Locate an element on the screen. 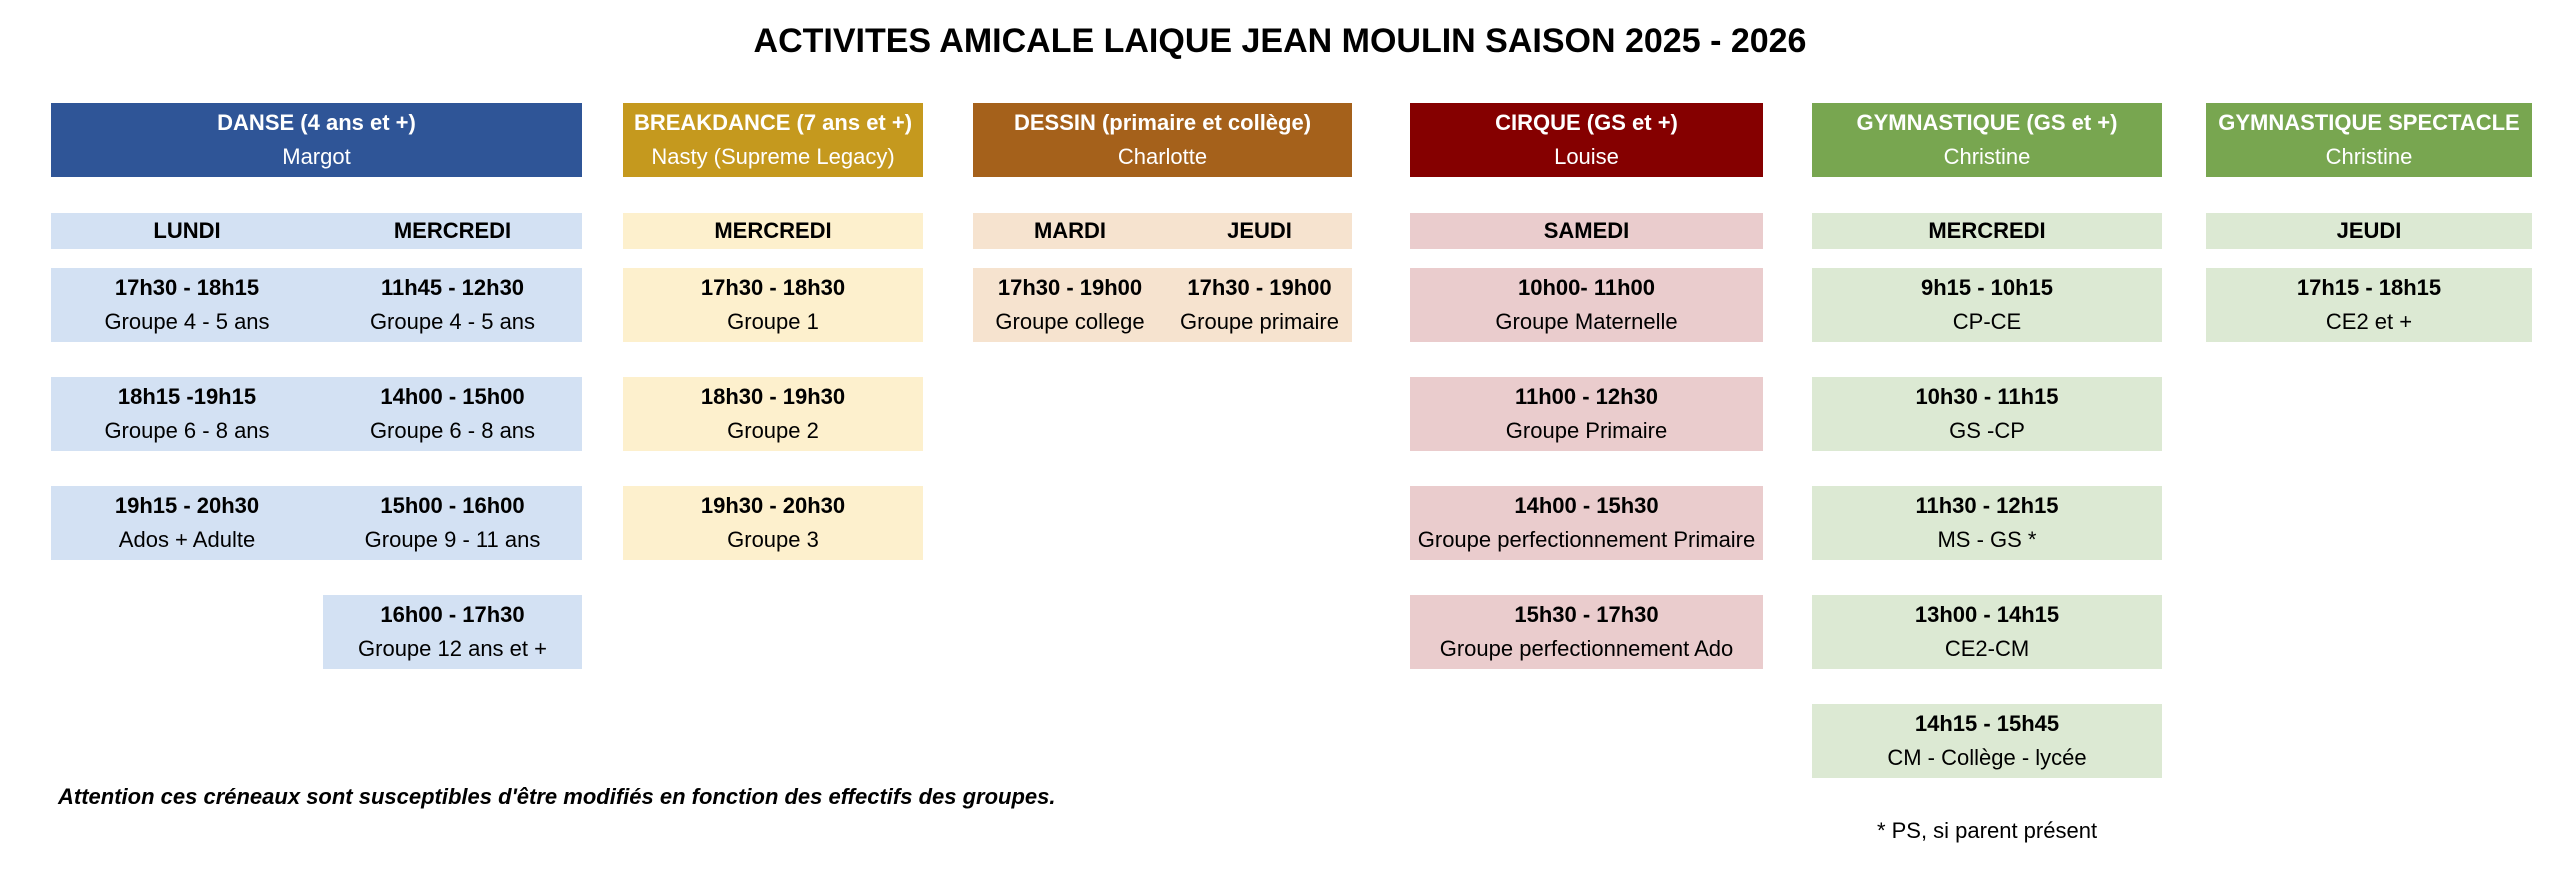 Image resolution: width=2560 pixels, height=886 pixels. footnote: * PS, si parent présent is located at coordinates (1987, 830).